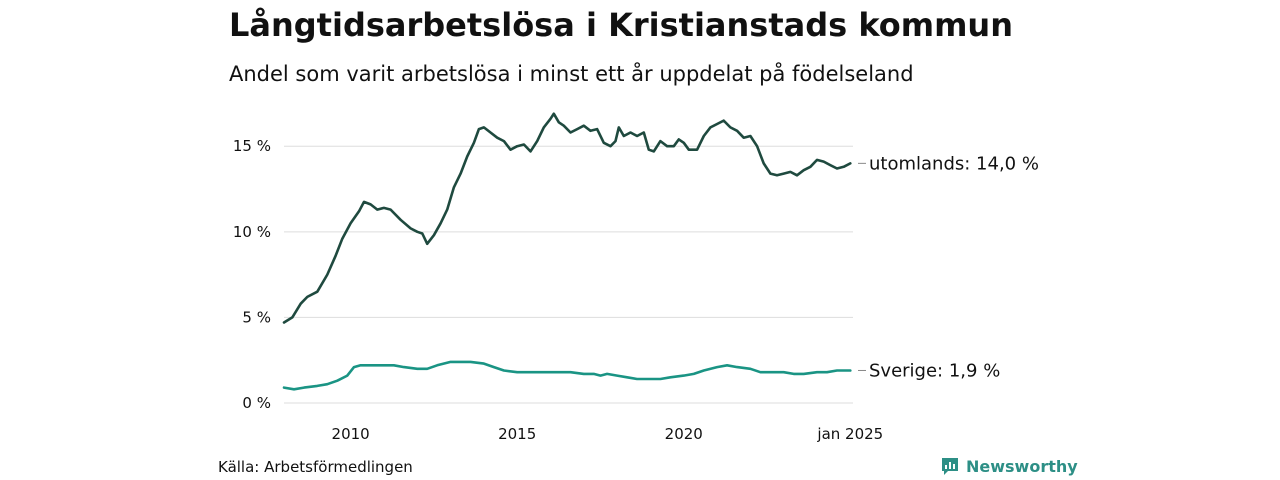  I want to click on end-label-sverige: Sverige: 1,9 %, so click(934, 370).